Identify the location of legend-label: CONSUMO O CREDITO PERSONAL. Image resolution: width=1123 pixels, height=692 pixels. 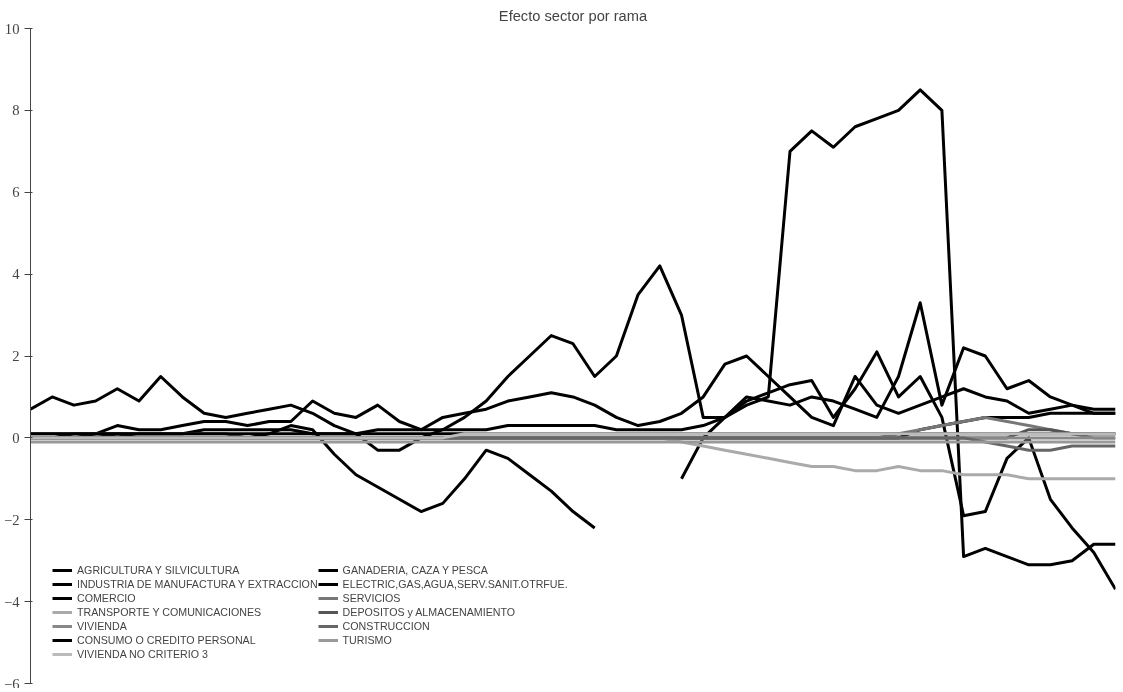
(166, 640).